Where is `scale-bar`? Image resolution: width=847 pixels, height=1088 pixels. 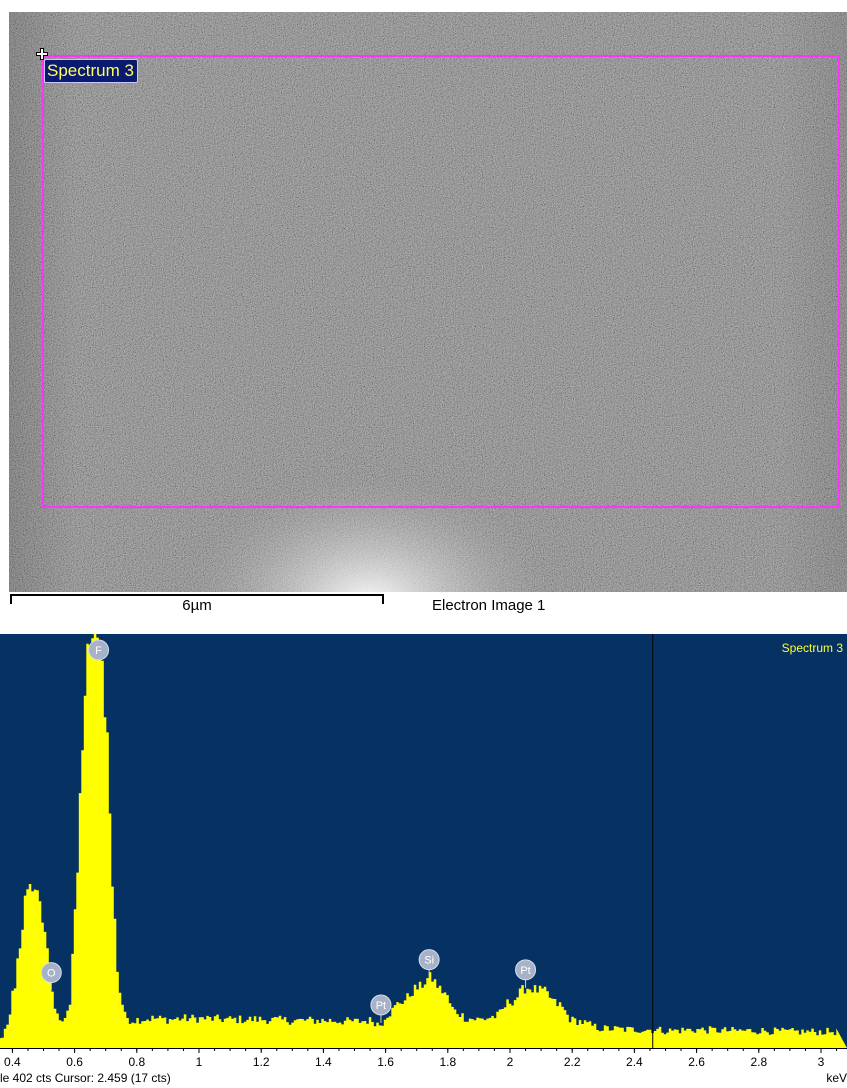 scale-bar is located at coordinates (197, 599).